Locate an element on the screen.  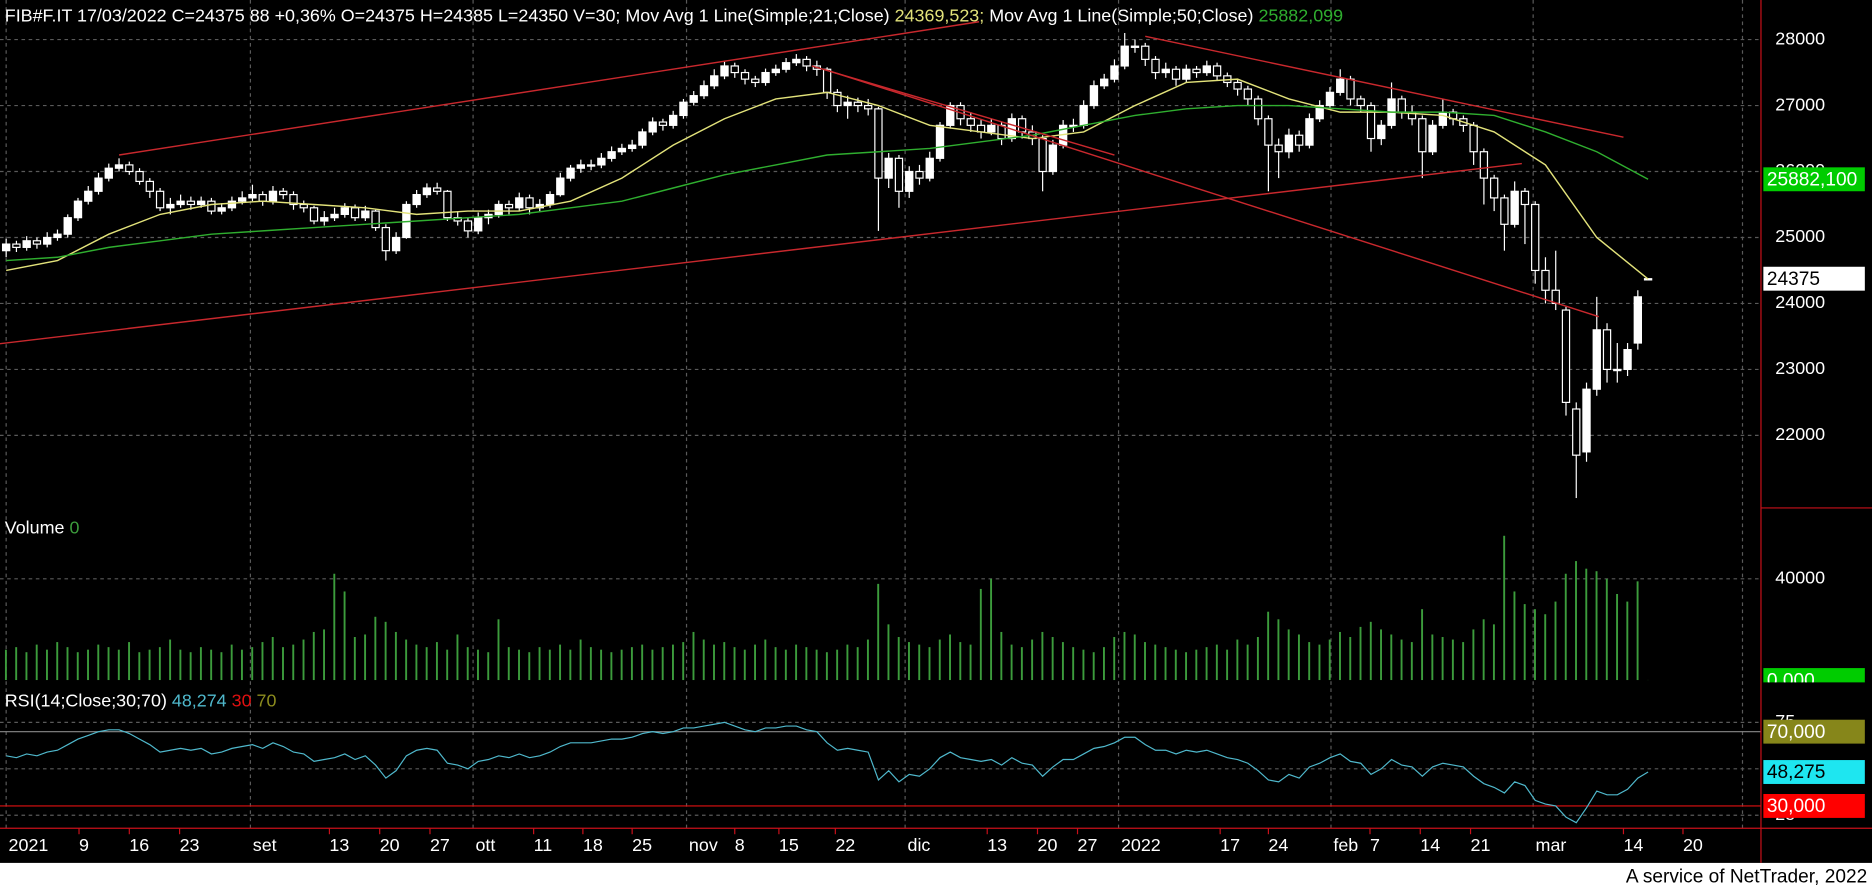
x-tick-label: dic is located at coordinates (919, 845).